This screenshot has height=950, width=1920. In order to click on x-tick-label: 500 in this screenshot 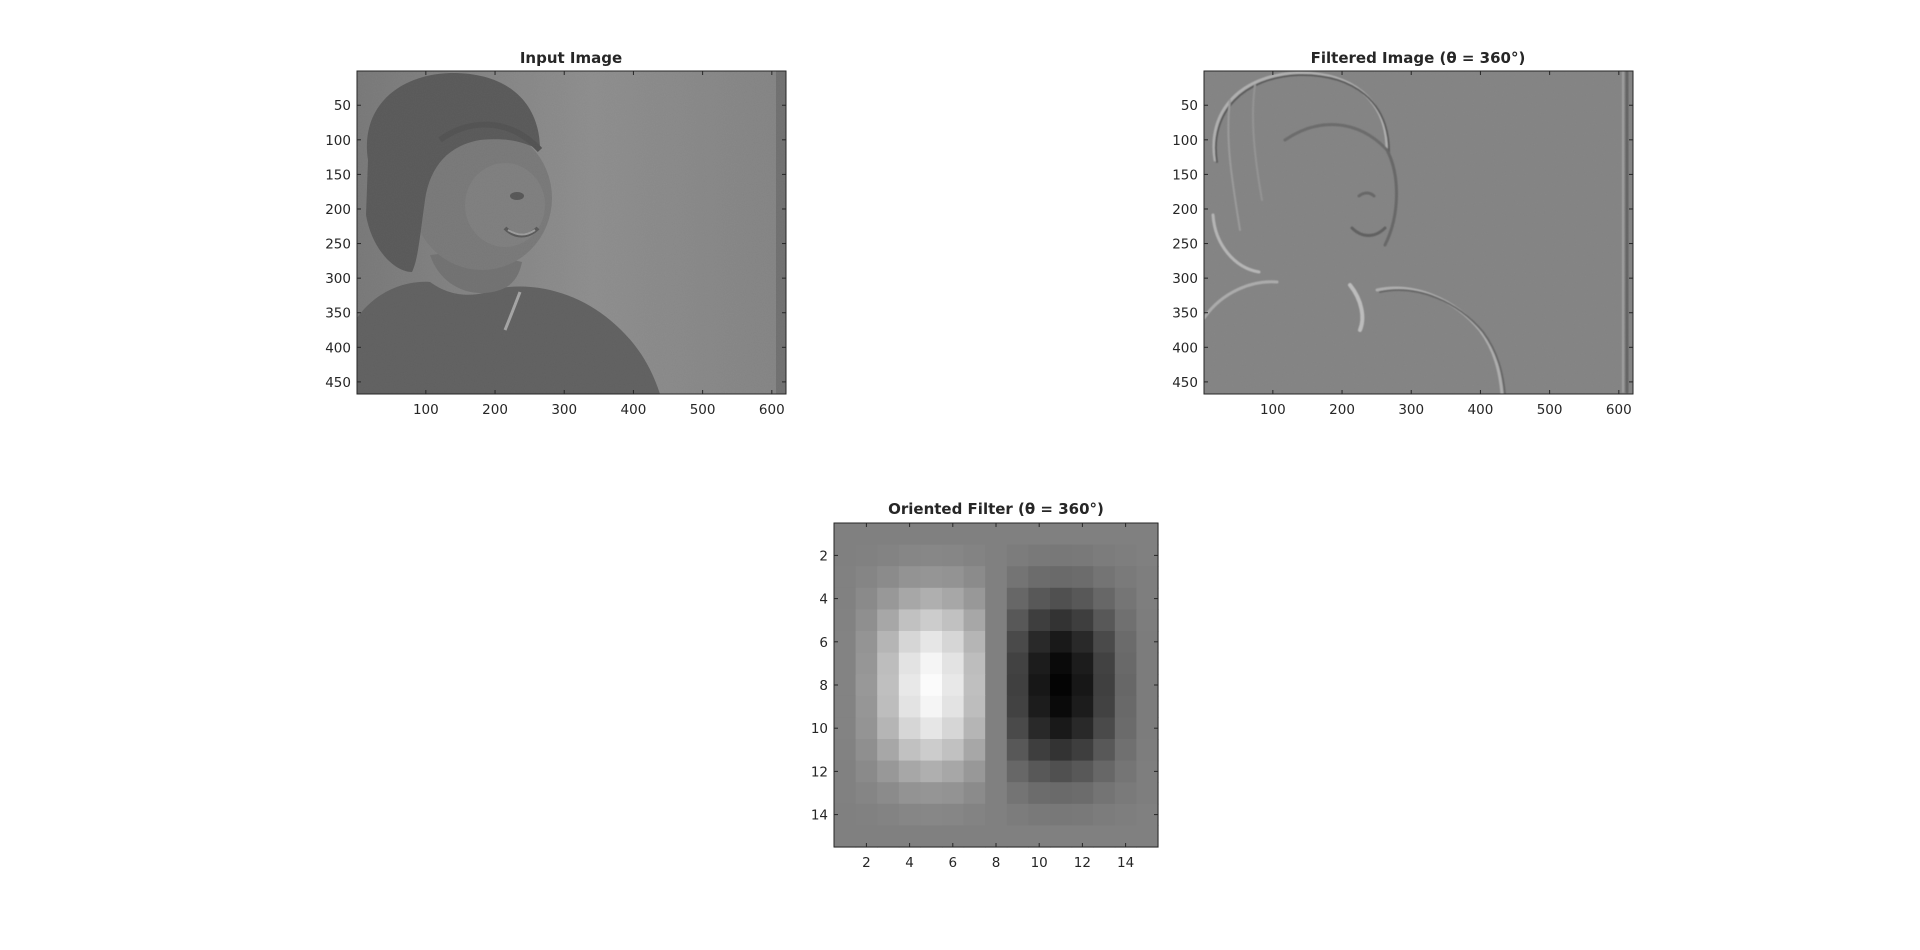, I will do `click(1550, 410)`.